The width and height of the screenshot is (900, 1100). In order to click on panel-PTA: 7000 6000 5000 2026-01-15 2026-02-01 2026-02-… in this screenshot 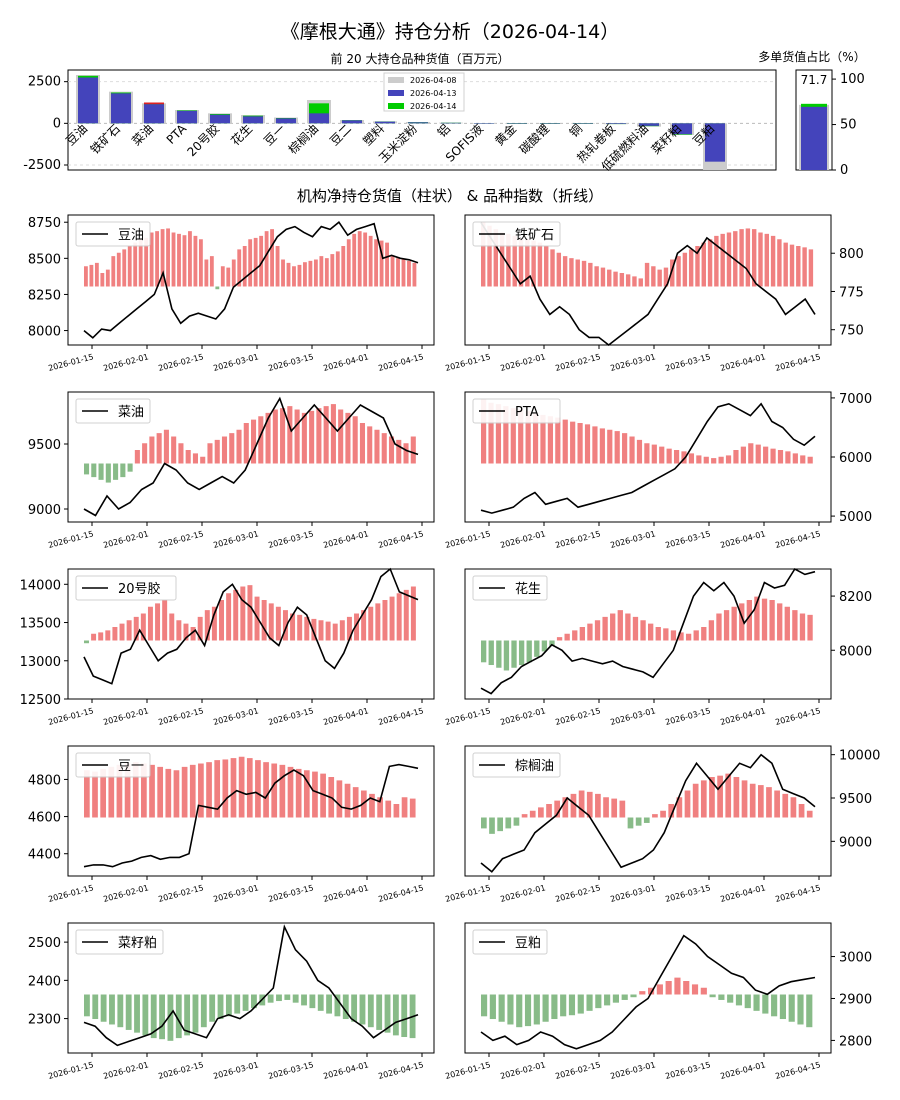, I will do `click(658, 470)`.